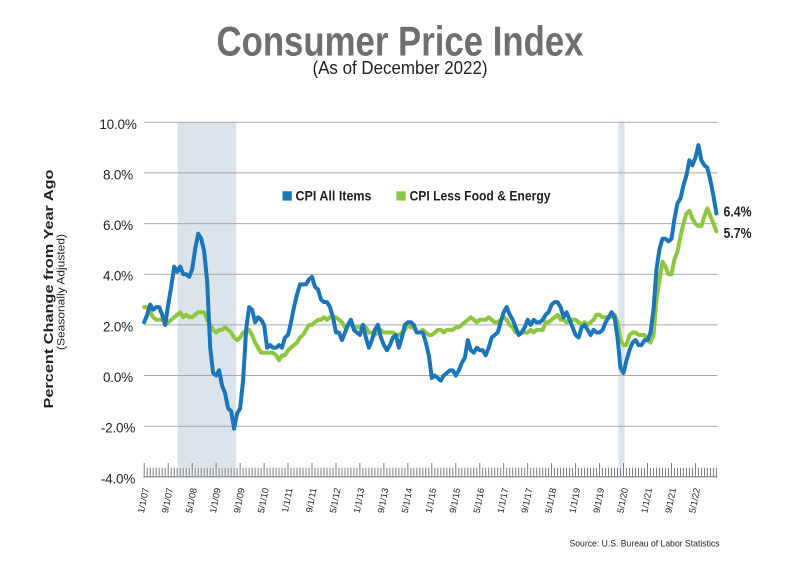  I want to click on svg-text: 9/1/09, so click(239, 500).